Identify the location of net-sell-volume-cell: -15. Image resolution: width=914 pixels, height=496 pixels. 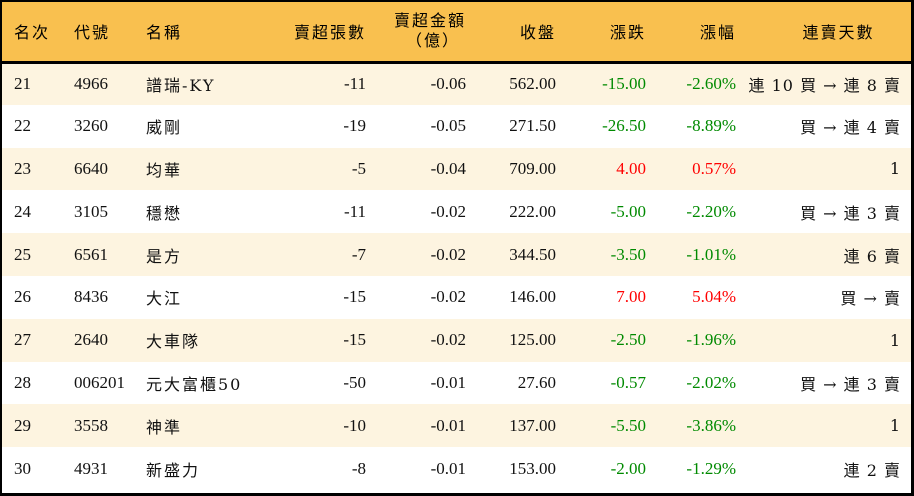
(354, 340).